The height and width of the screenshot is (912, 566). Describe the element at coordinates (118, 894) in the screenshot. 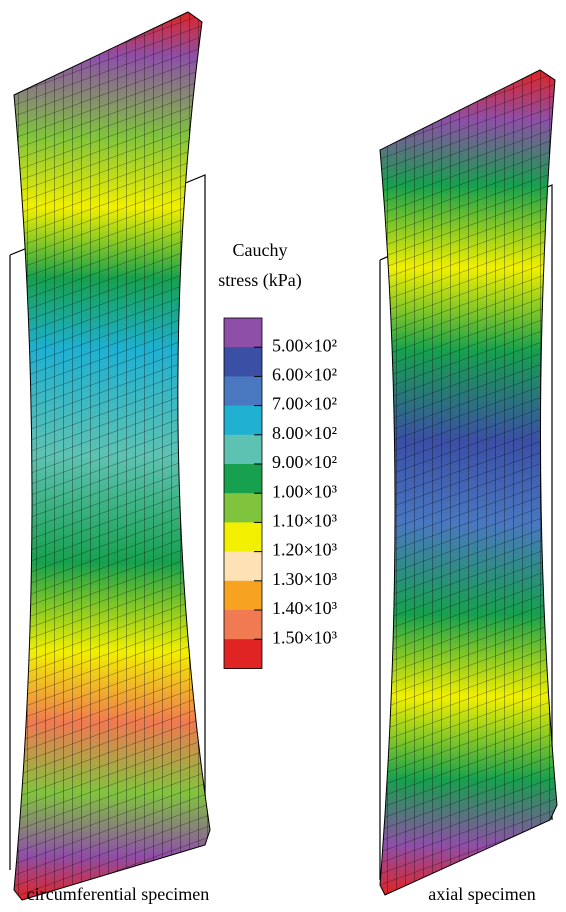

I see `caption: circumferential specimen` at that location.